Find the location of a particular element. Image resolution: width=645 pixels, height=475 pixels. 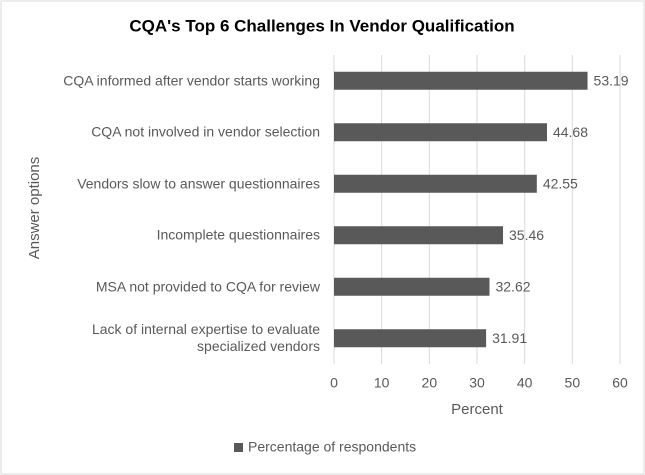

value-label: 53.19 is located at coordinates (611, 80).